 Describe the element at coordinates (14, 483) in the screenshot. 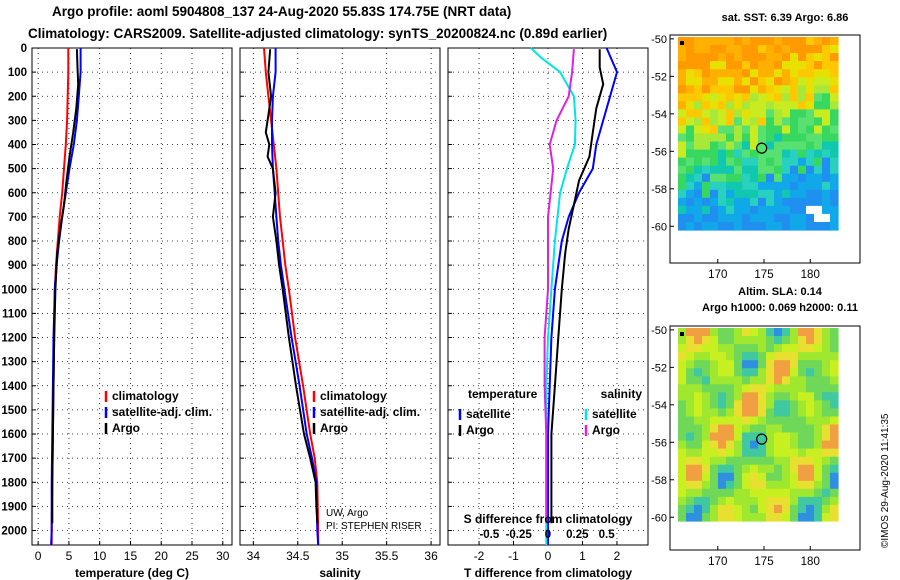

I see `depth-tick-label: 1800` at that location.